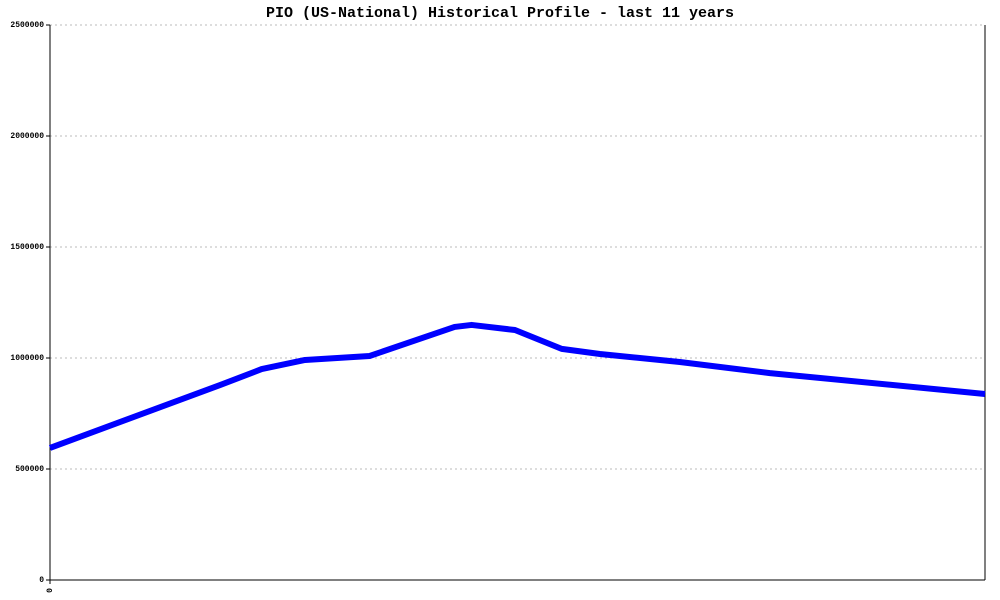 The height and width of the screenshot is (600, 1000). I want to click on y-tick-label: 2000000, so click(27, 136).